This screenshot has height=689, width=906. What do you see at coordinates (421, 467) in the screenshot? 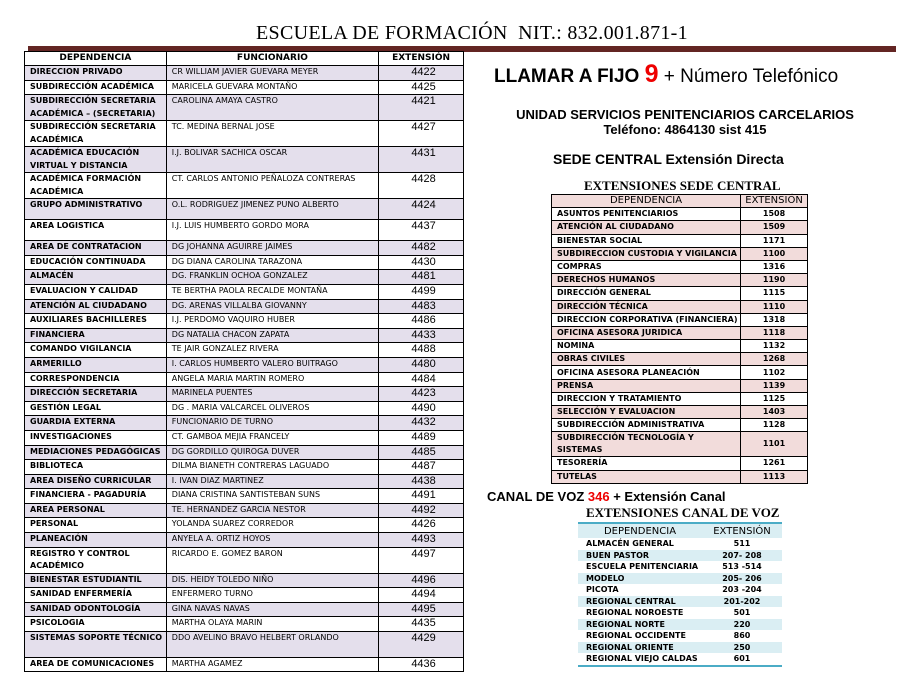
I see `extension-cell: 4487` at bounding box center [421, 467].